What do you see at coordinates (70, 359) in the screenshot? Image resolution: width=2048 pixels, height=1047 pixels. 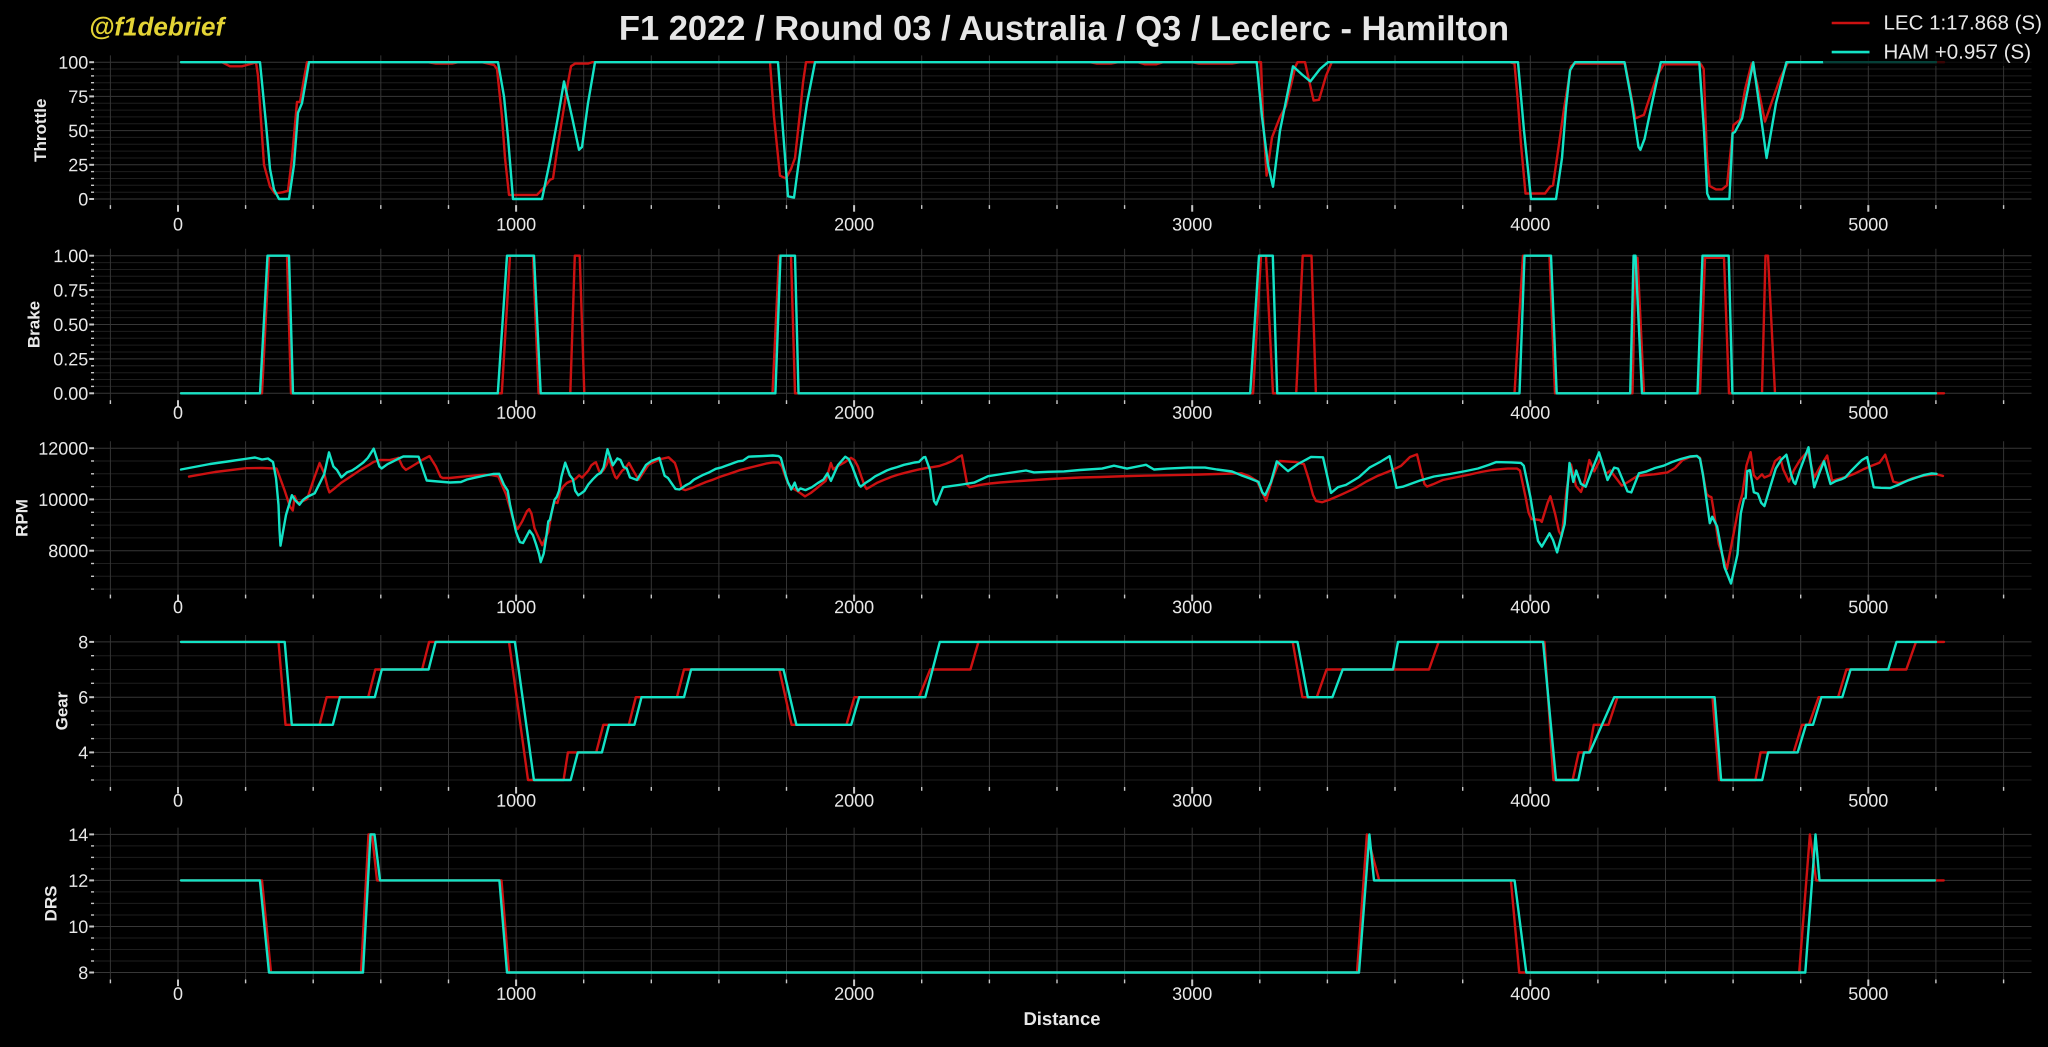 I see `svg-text: 0.25` at bounding box center [70, 359].